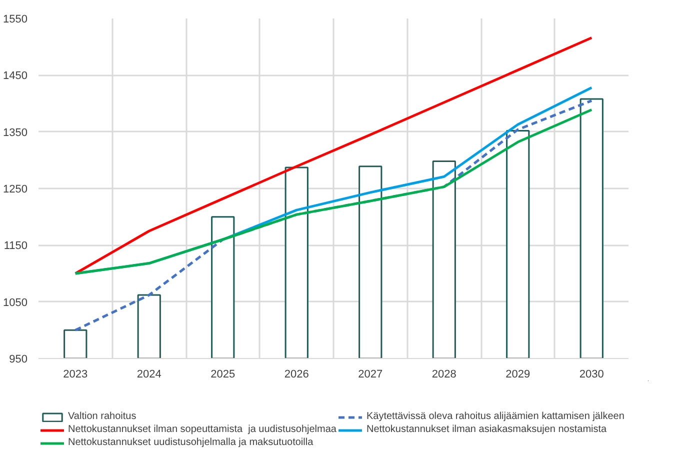 The width and height of the screenshot is (673, 472). Describe the element at coordinates (444, 374) in the screenshot. I see `x-tick-label: 2028` at that location.